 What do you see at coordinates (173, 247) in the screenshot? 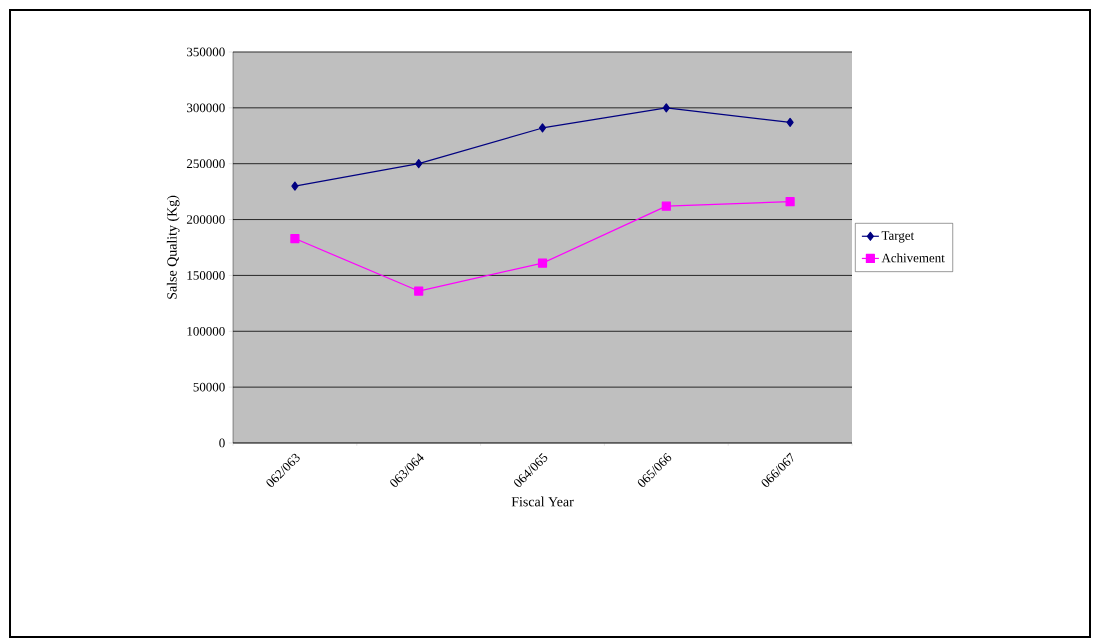
I see `y-axis-title: Salse Quality (Kg)` at bounding box center [173, 247].